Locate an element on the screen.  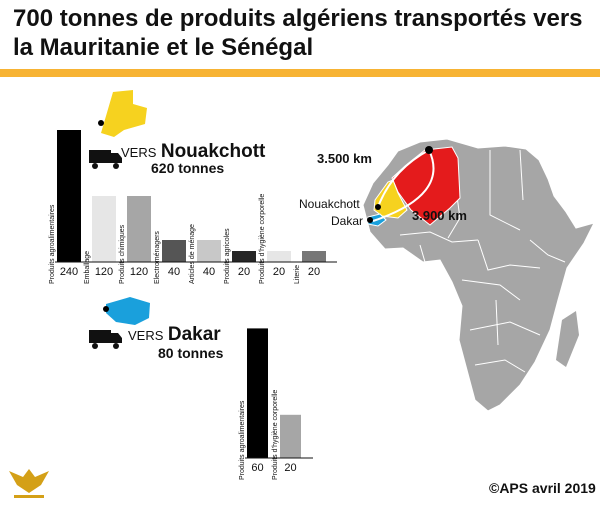
algiers-marker is located at coordinates (429, 150).